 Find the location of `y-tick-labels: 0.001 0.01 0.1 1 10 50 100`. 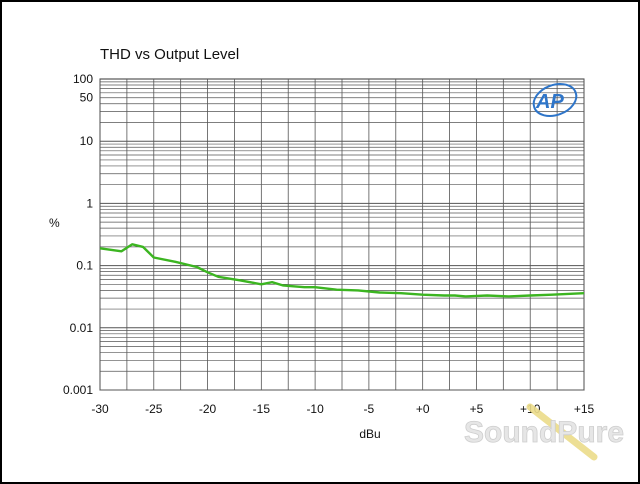

y-tick-labels: 0.001 0.01 0.1 1 10 50 100 is located at coordinates (78, 234).